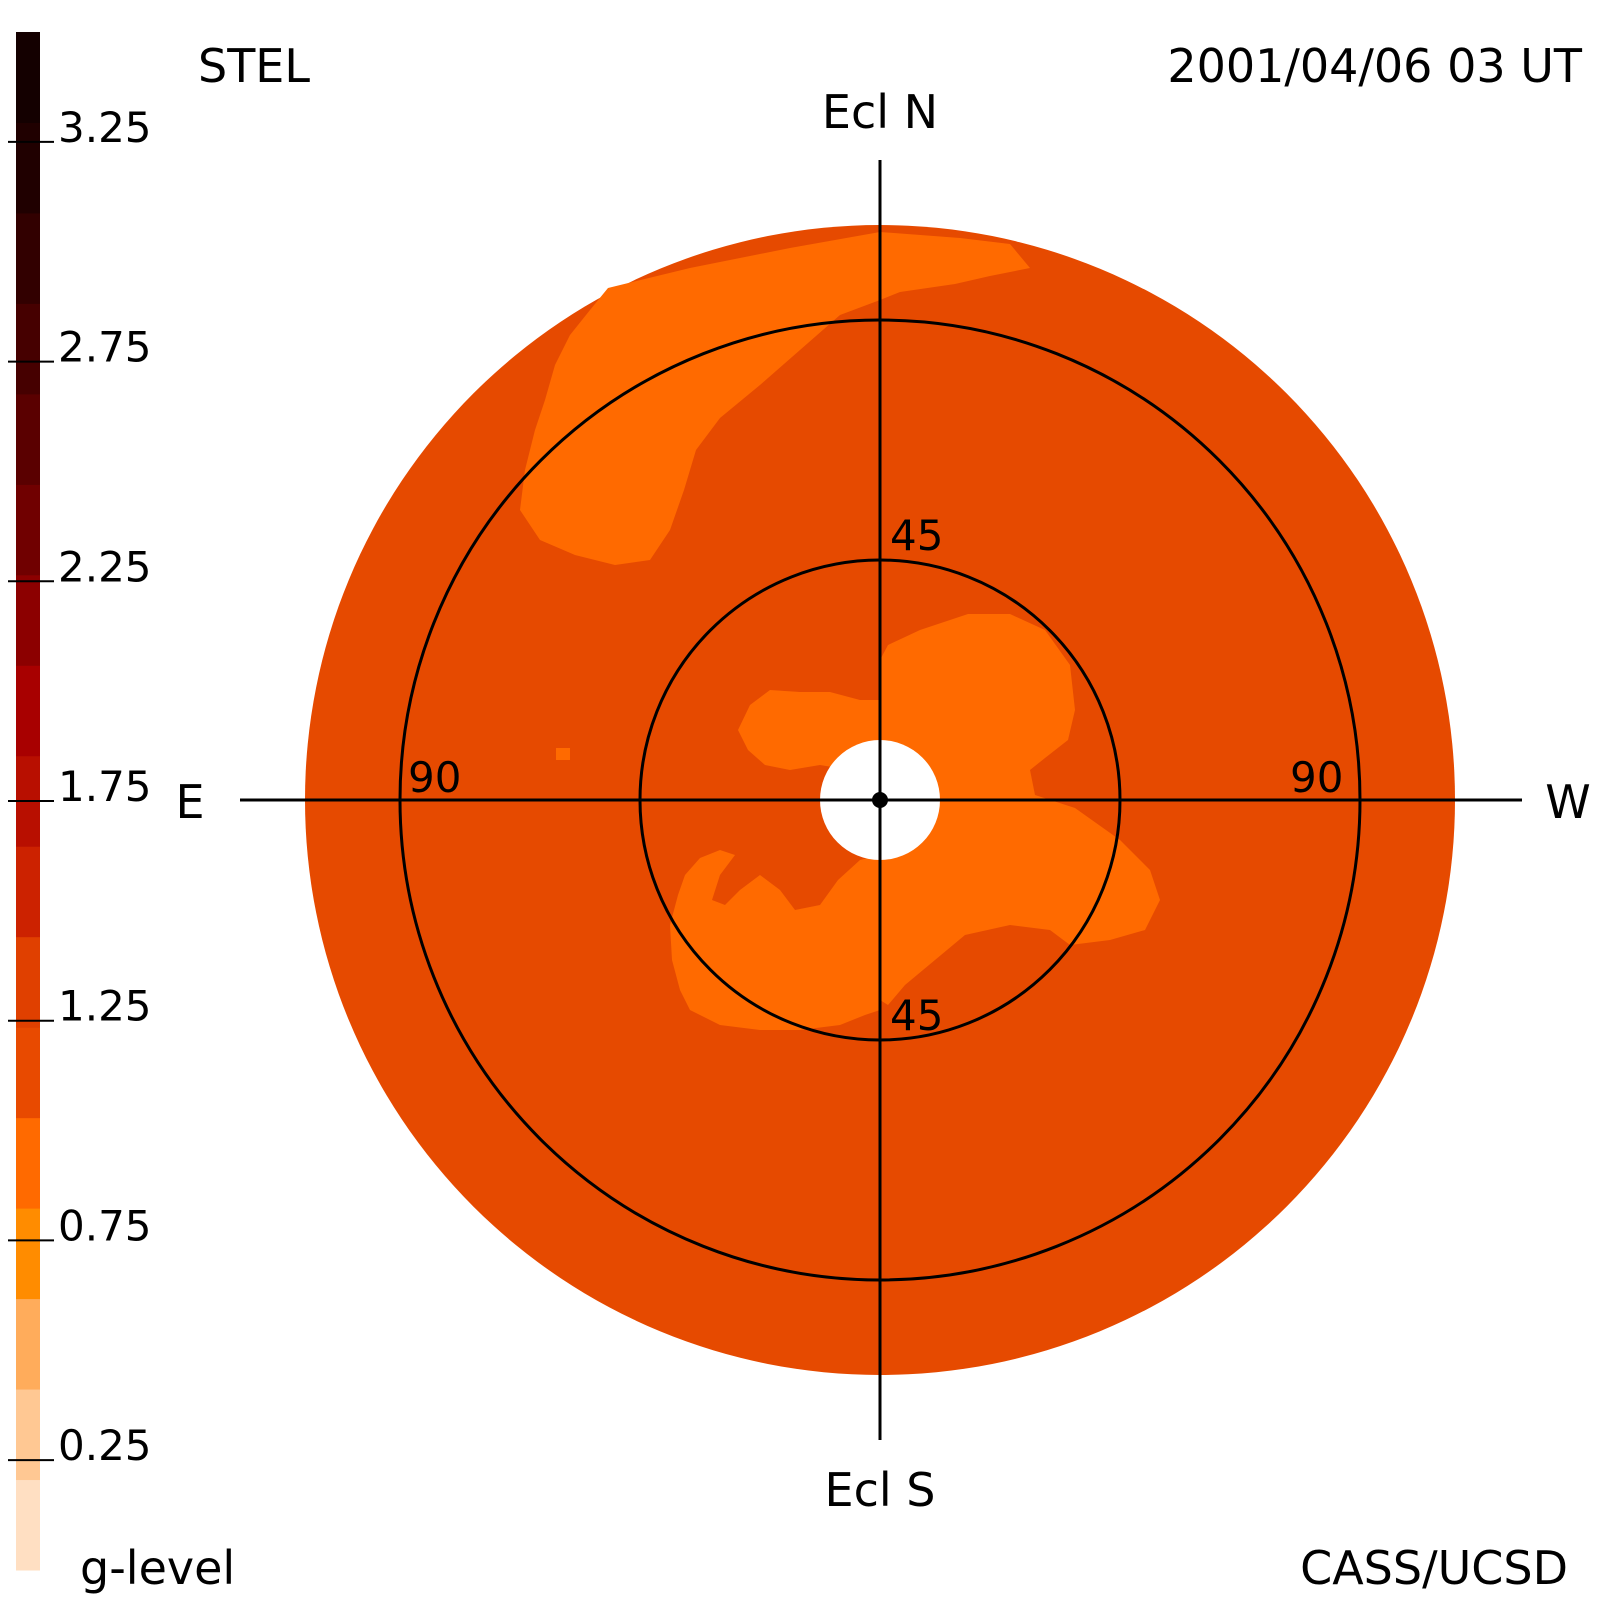 This screenshot has width=1600, height=1600. What do you see at coordinates (105, 347) in the screenshot?
I see `colorbar-tick-label: 2.75` at bounding box center [105, 347].